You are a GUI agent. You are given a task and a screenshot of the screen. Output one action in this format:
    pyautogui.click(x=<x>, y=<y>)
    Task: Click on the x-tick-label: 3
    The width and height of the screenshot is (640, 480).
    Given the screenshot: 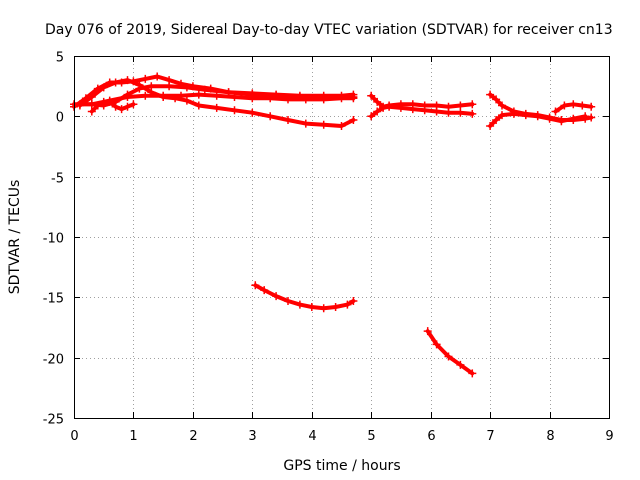 What is the action you would take?
    pyautogui.click(x=252, y=436)
    